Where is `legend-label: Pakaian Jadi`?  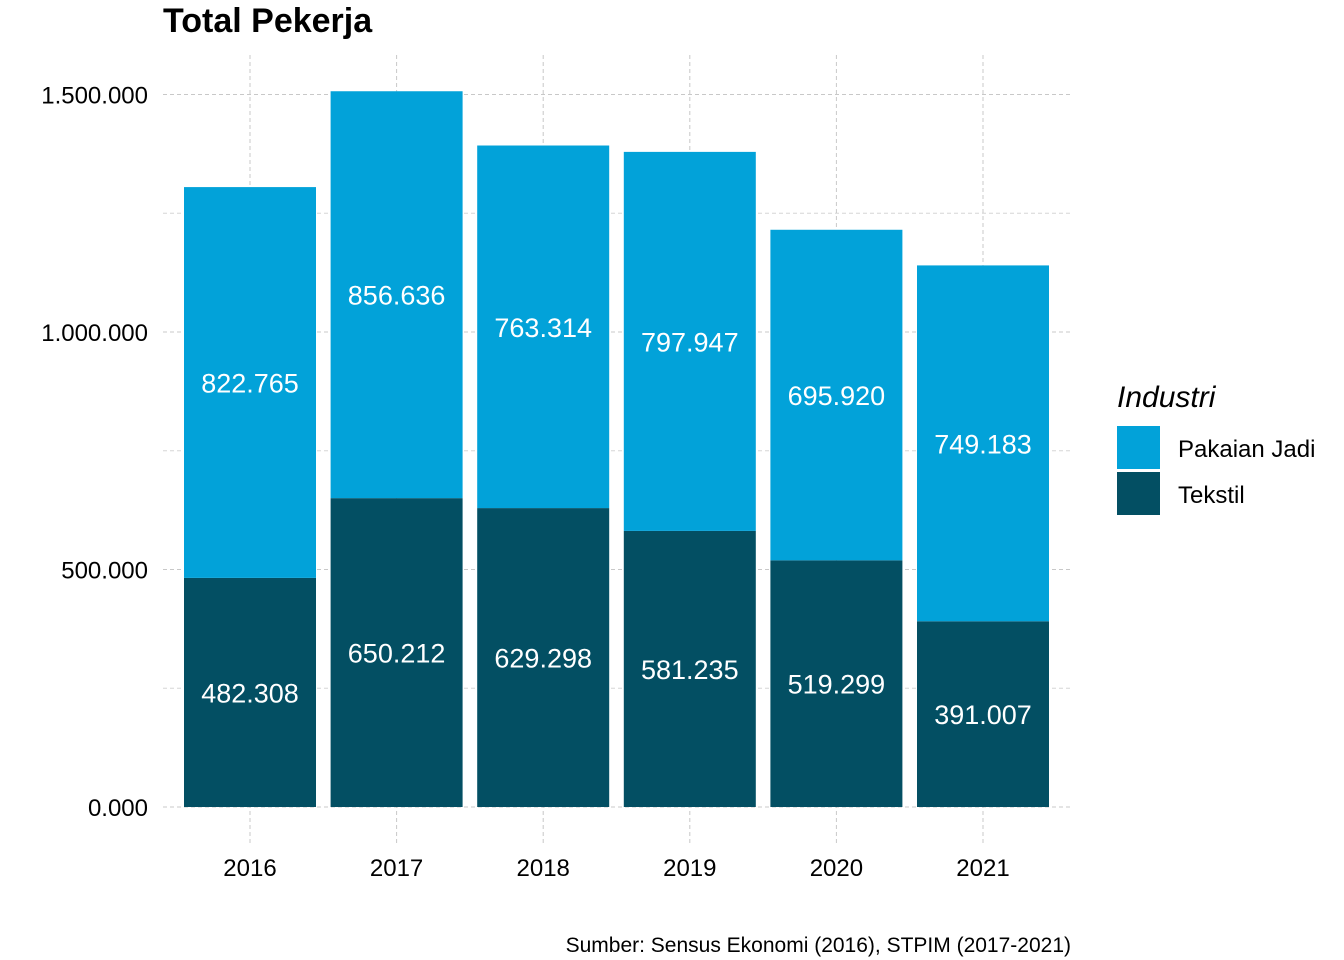
legend-label: Pakaian Jadi is located at coordinates (1246, 449).